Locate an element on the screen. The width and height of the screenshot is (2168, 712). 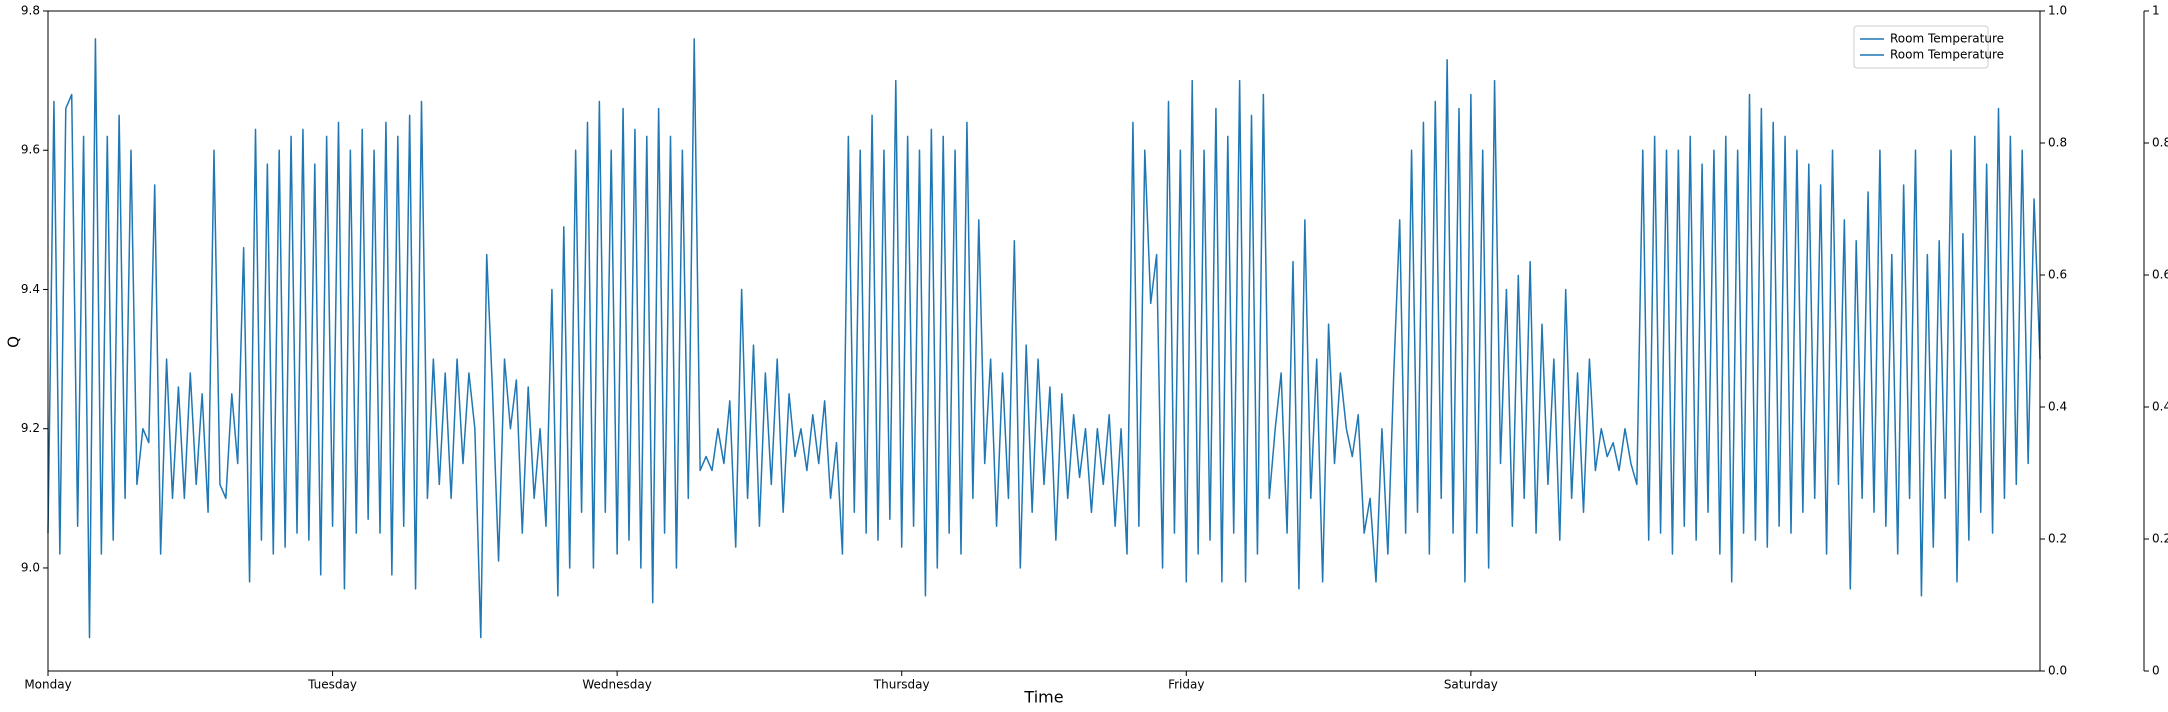
x-tick-label: Thursday is located at coordinates (901, 685).